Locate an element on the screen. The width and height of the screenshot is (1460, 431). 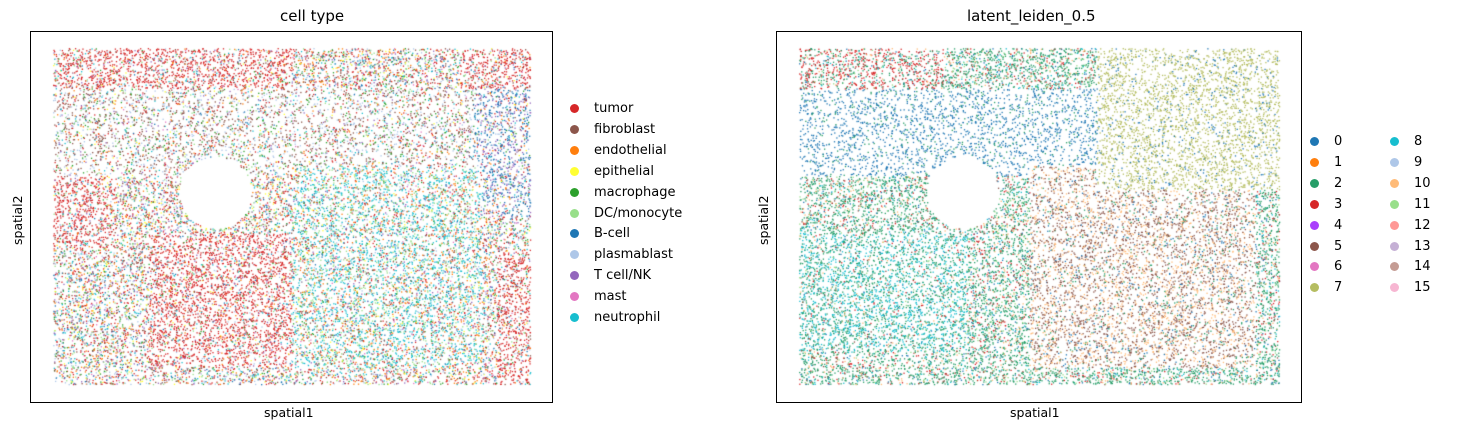
legend-label: 5 is located at coordinates (1338, 246).